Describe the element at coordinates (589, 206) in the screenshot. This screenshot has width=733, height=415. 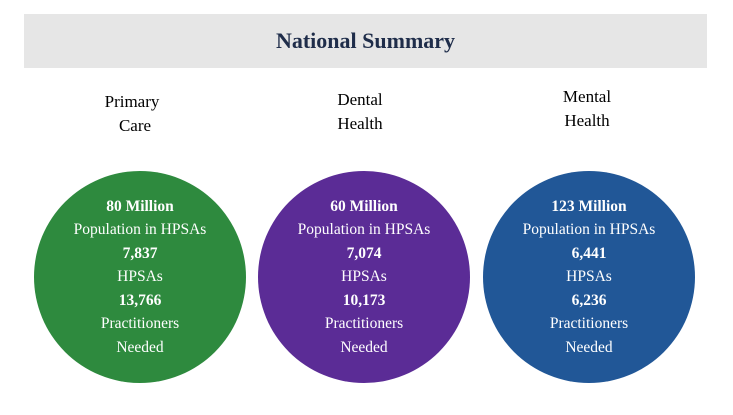
I see `population-value: 123 Million` at that location.